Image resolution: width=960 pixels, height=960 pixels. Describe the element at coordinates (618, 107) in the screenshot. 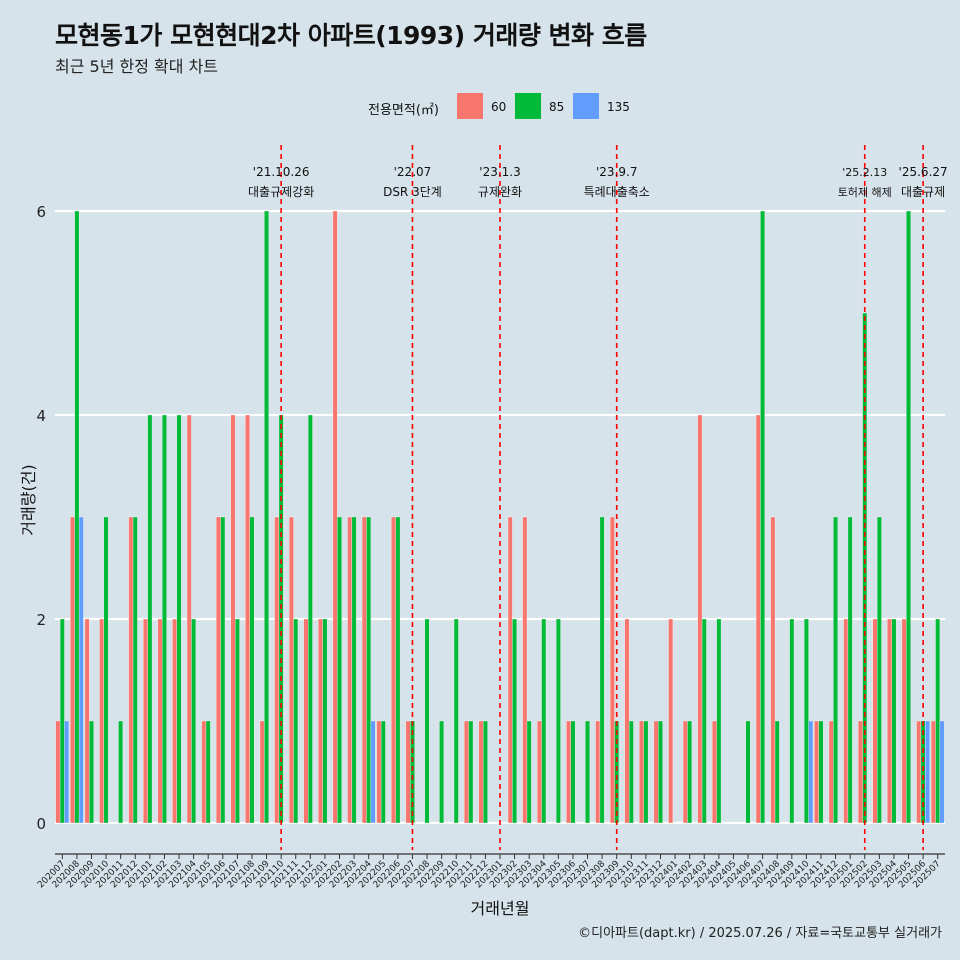

I see `legend-label-135: 135` at that location.